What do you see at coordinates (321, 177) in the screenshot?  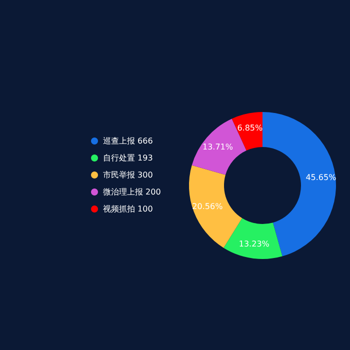 I see `data-label: 45.65%` at bounding box center [321, 177].